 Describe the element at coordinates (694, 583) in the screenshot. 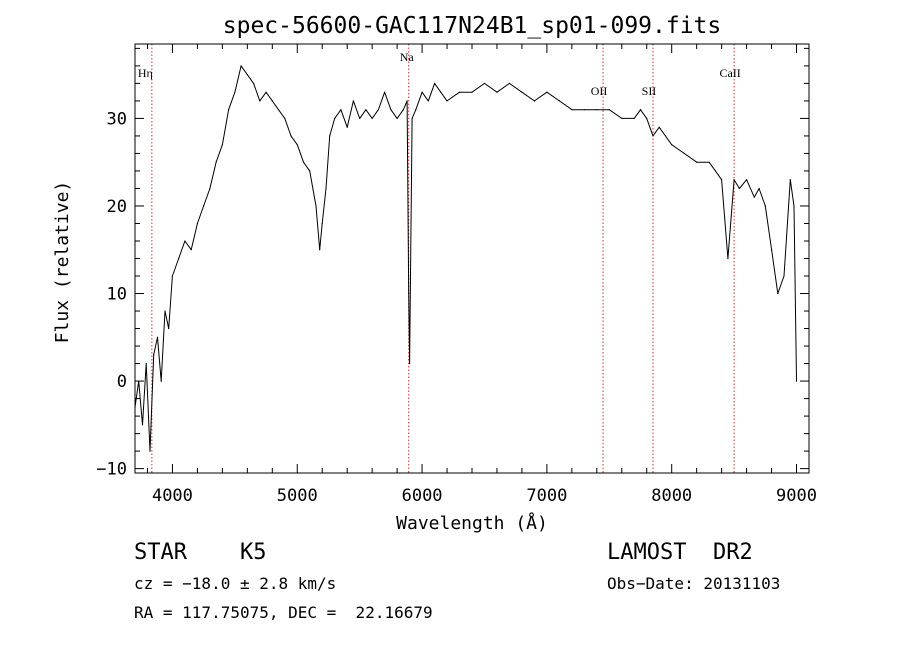

I see `observation-date: Obs−Date: 20131103` at that location.